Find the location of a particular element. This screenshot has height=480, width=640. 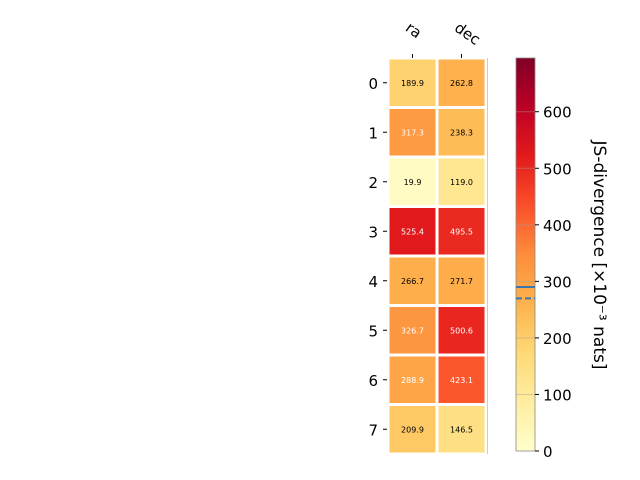

cell-value-label: 525.4 is located at coordinates (412, 231).